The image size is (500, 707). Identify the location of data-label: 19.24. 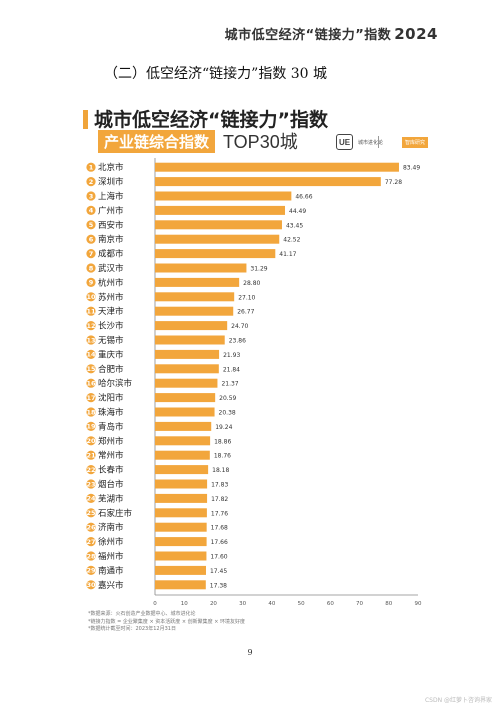
(223, 427).